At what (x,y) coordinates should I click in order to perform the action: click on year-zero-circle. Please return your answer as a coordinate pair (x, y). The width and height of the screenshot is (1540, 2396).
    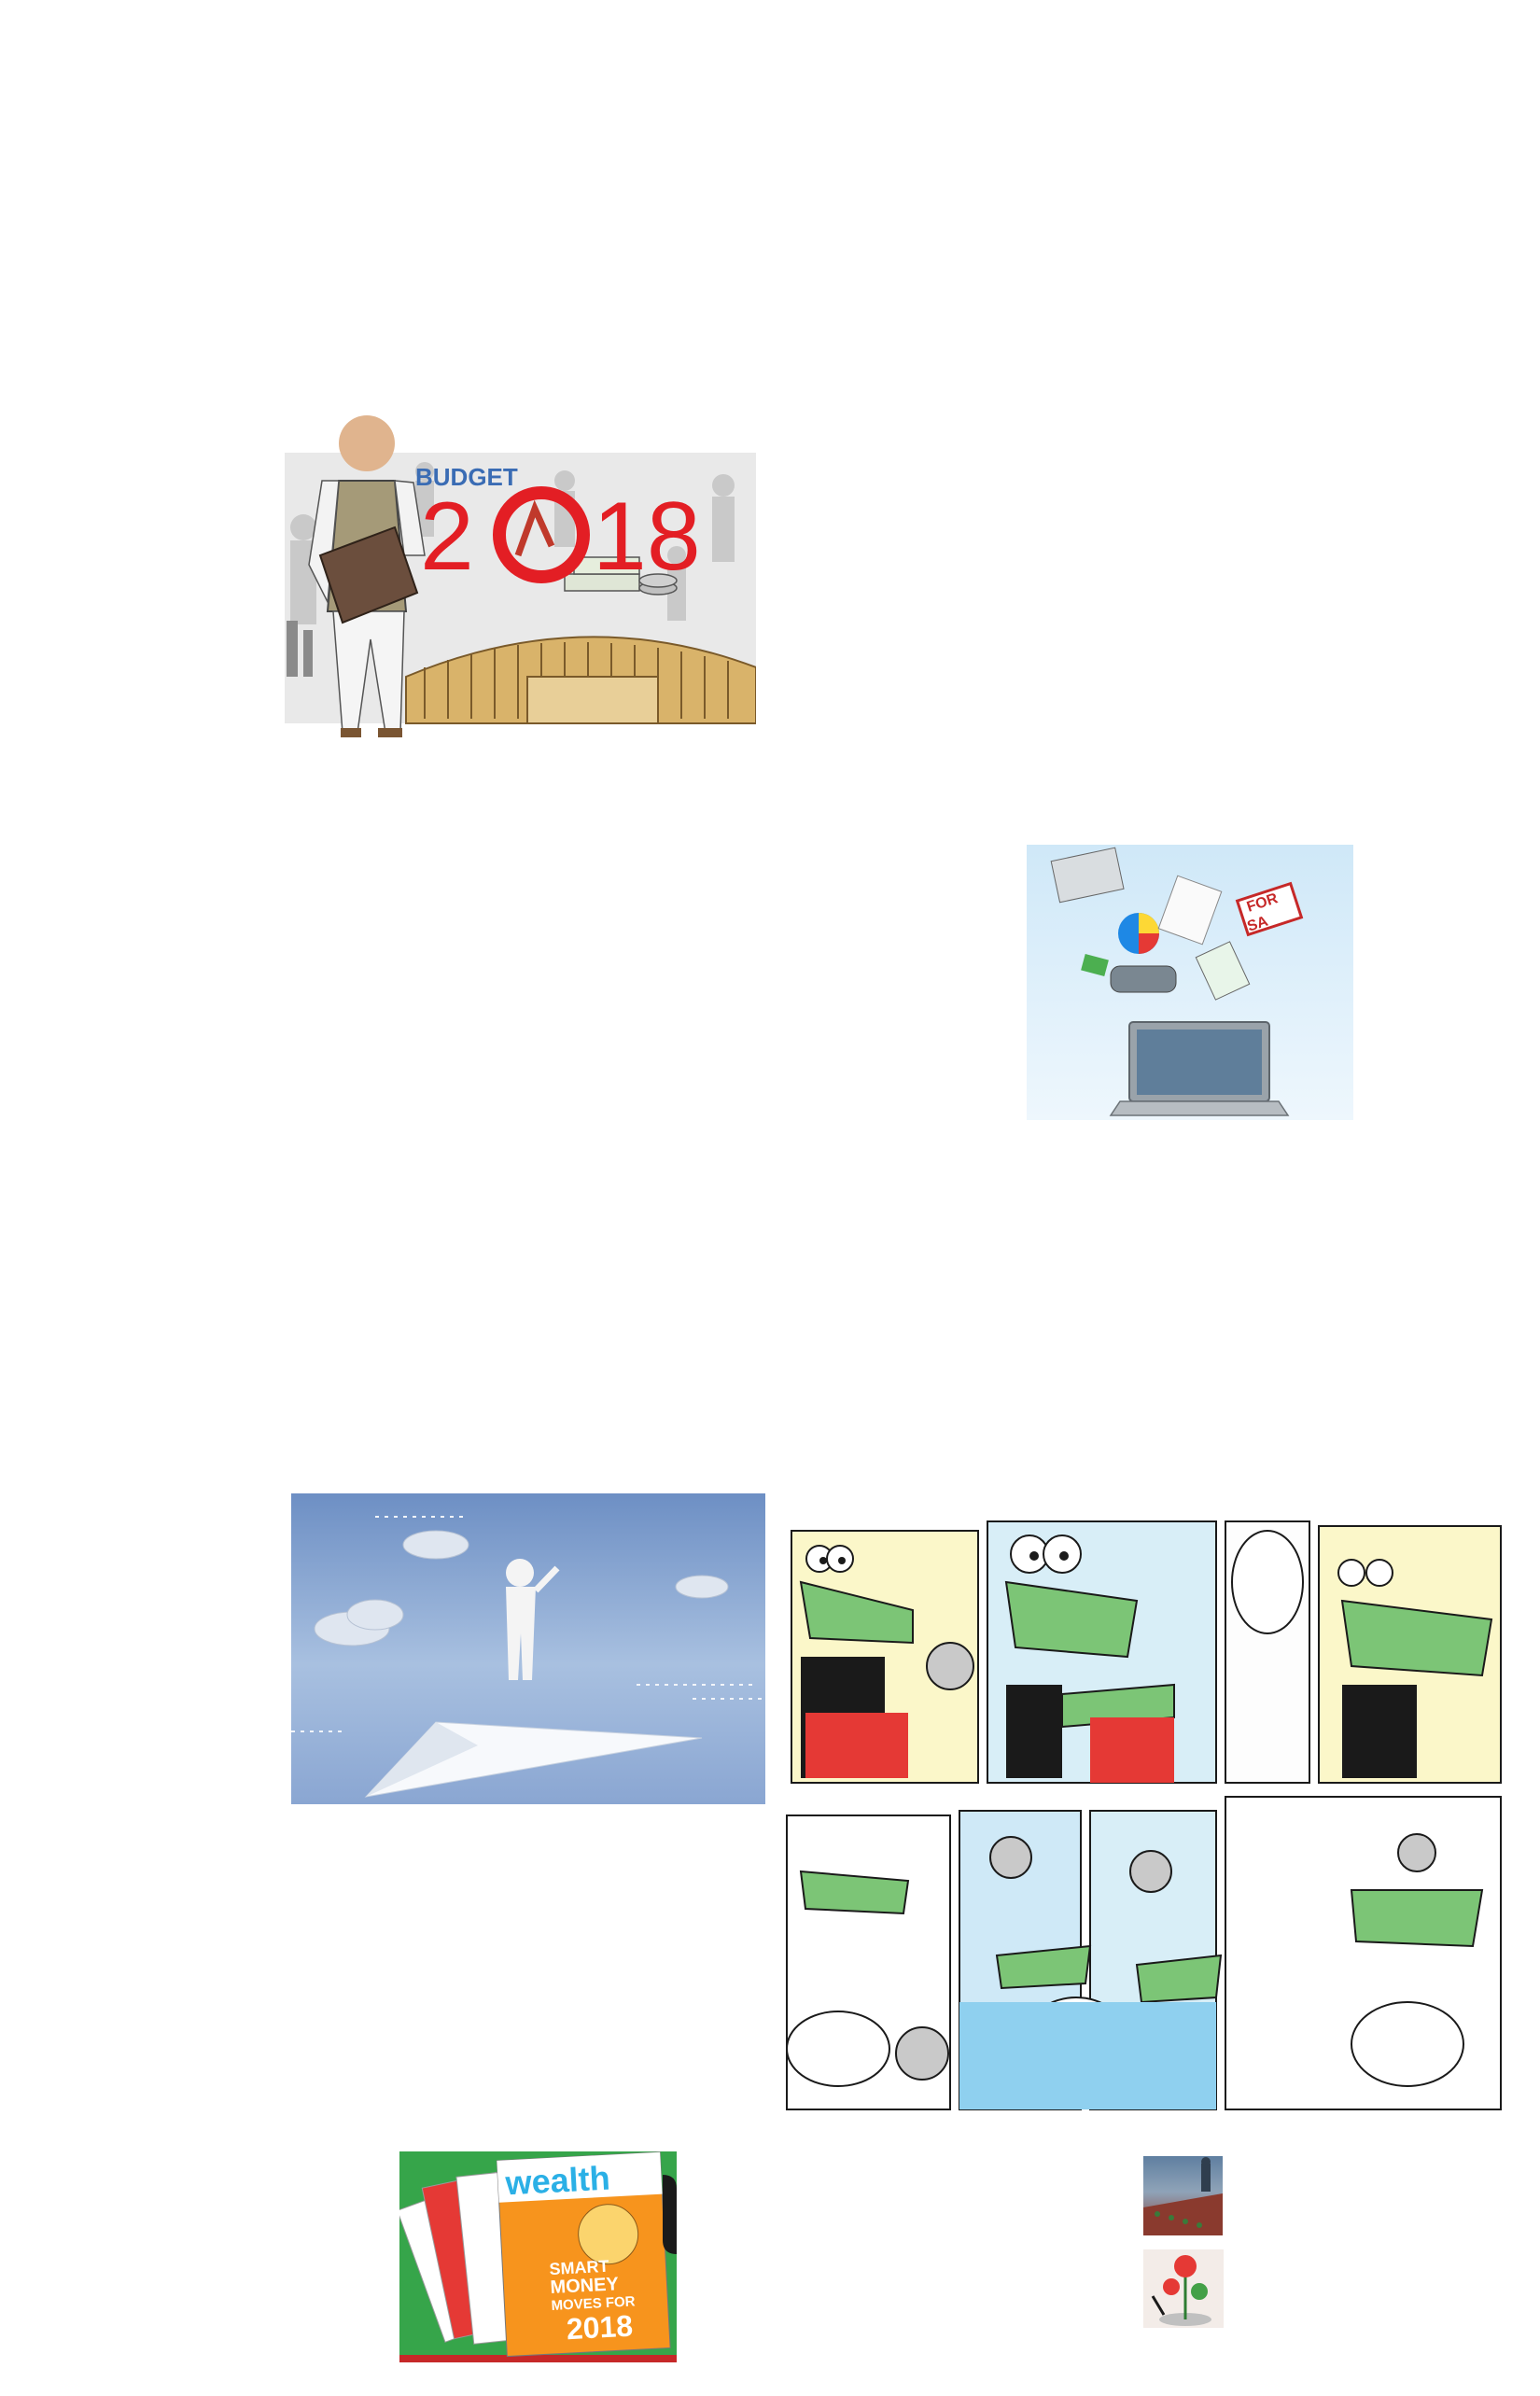
    Looking at the image, I should click on (541, 534).